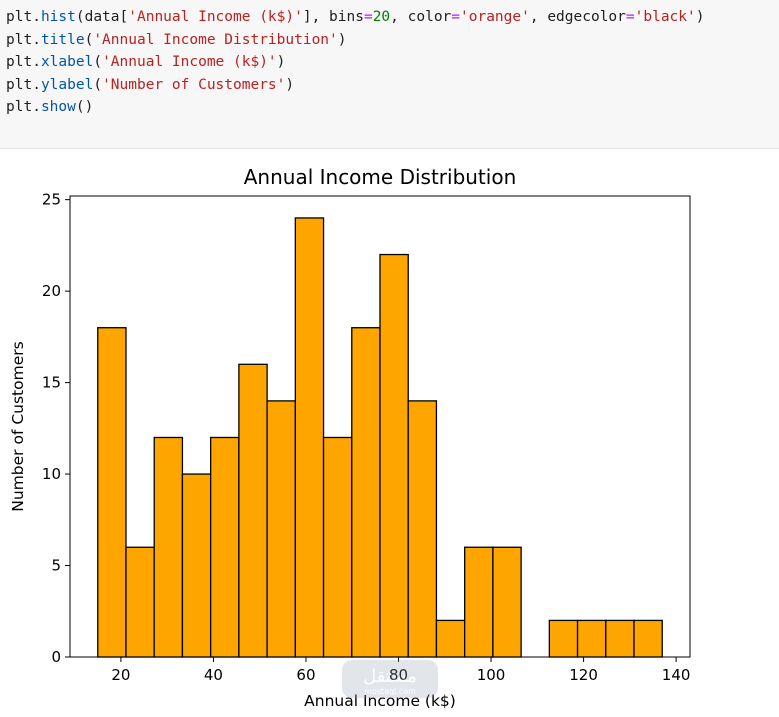 Image resolution: width=779 pixels, height=717 pixels. Describe the element at coordinates (56, 428) in the screenshot. I see `y-axis-ticks: 0 5 10 15 20 25` at that location.